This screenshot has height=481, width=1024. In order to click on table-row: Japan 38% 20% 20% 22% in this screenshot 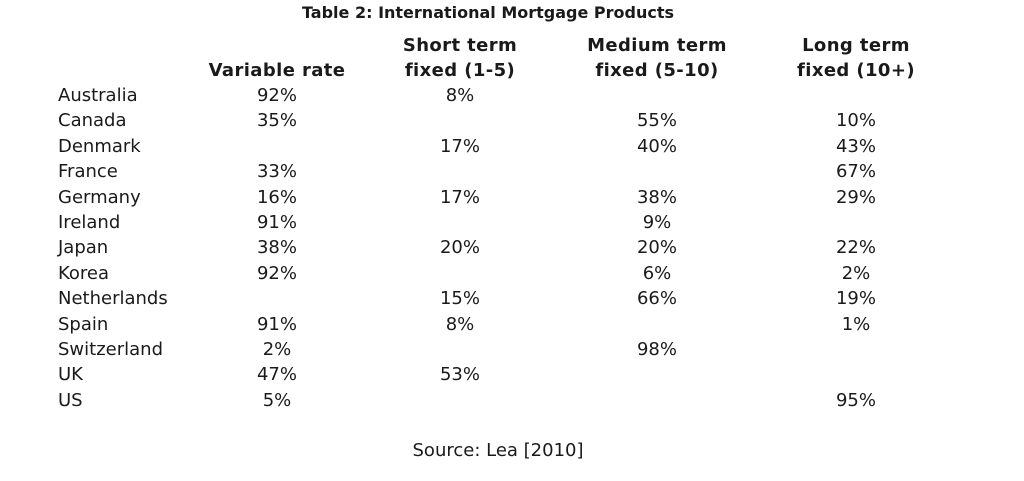, I will do `click(510, 247)`.